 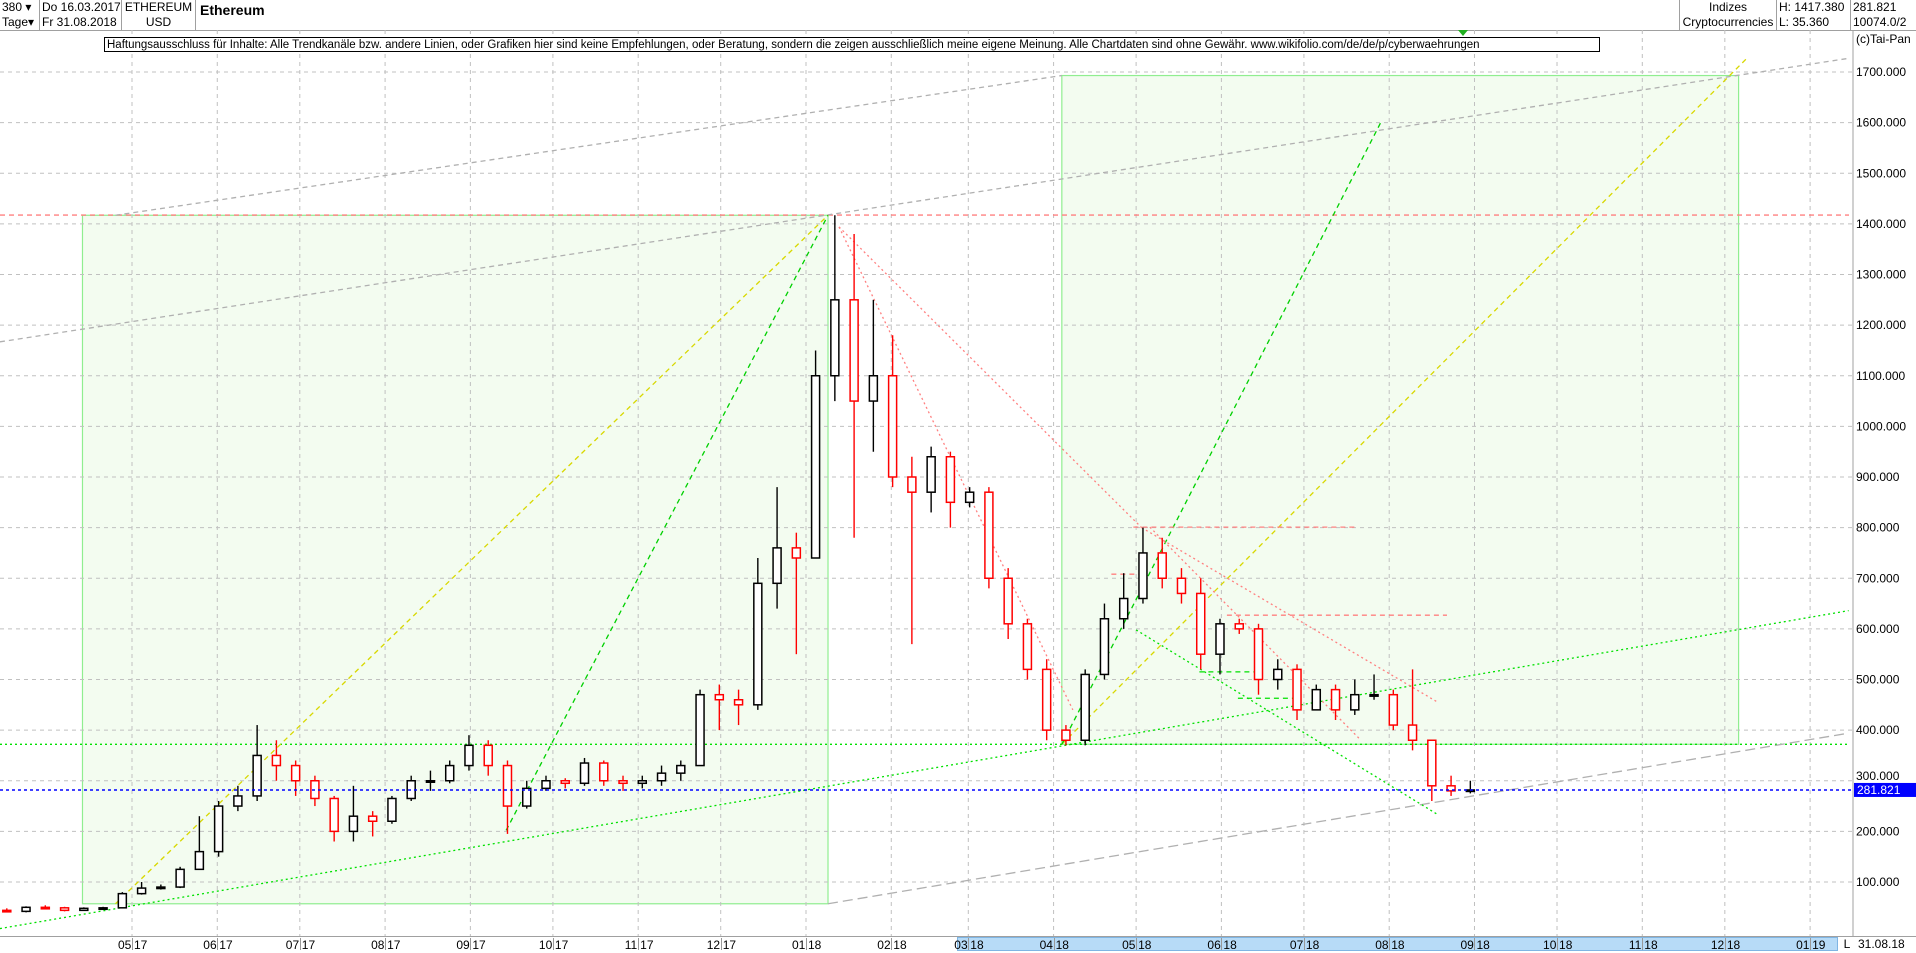 I want to click on month-tick-label: 02 18, so click(x=892, y=945).